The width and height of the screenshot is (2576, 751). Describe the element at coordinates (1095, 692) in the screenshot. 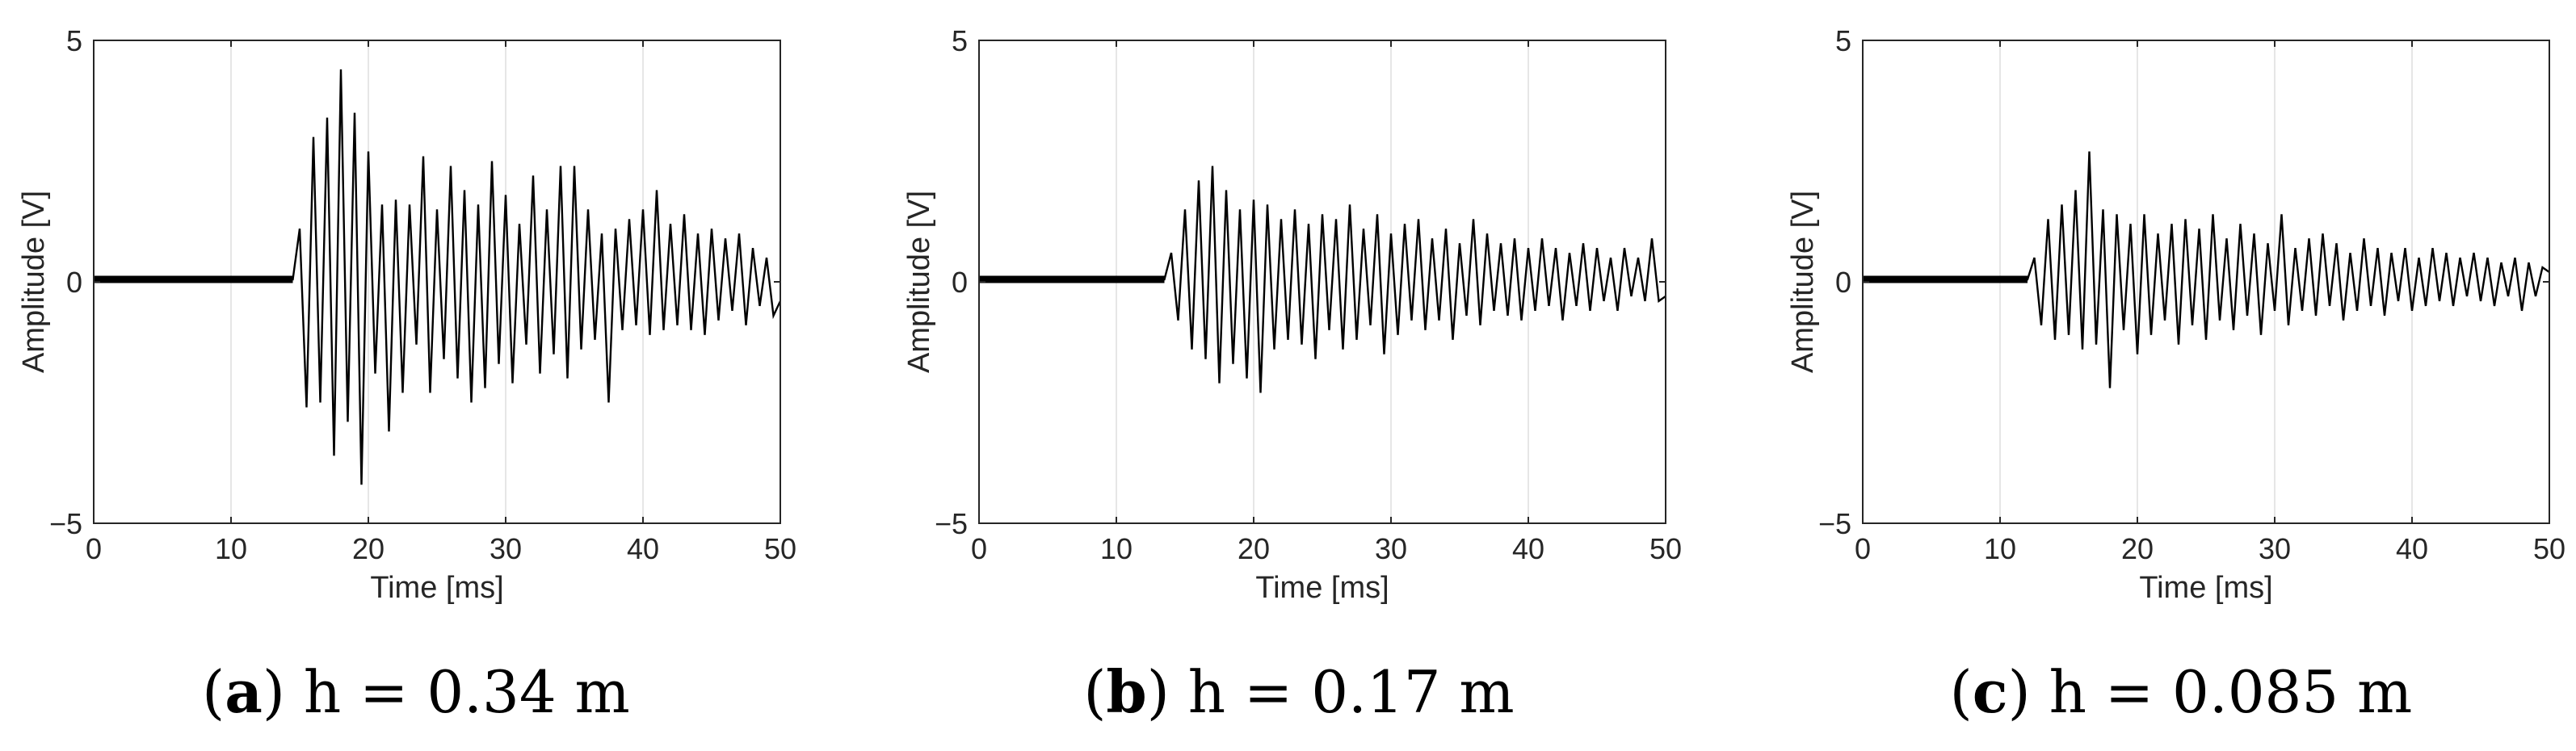

I see `chart-1-caption-open-paren: (` at that location.